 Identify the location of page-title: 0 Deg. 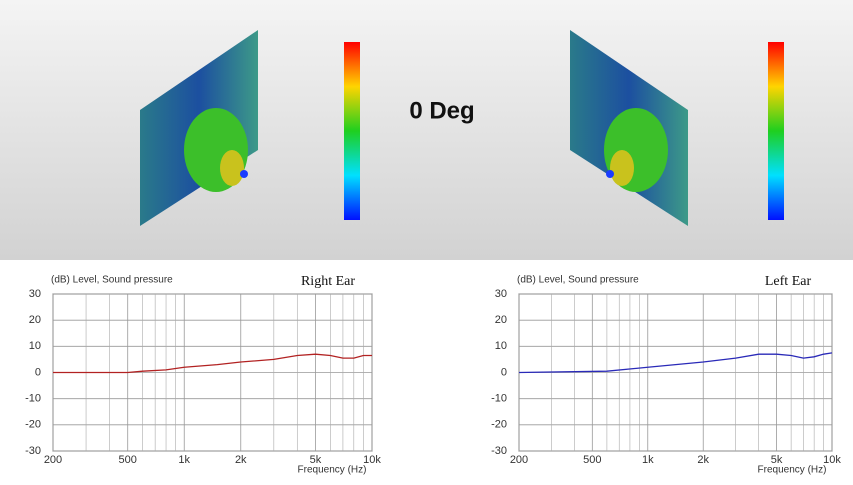
(441, 110).